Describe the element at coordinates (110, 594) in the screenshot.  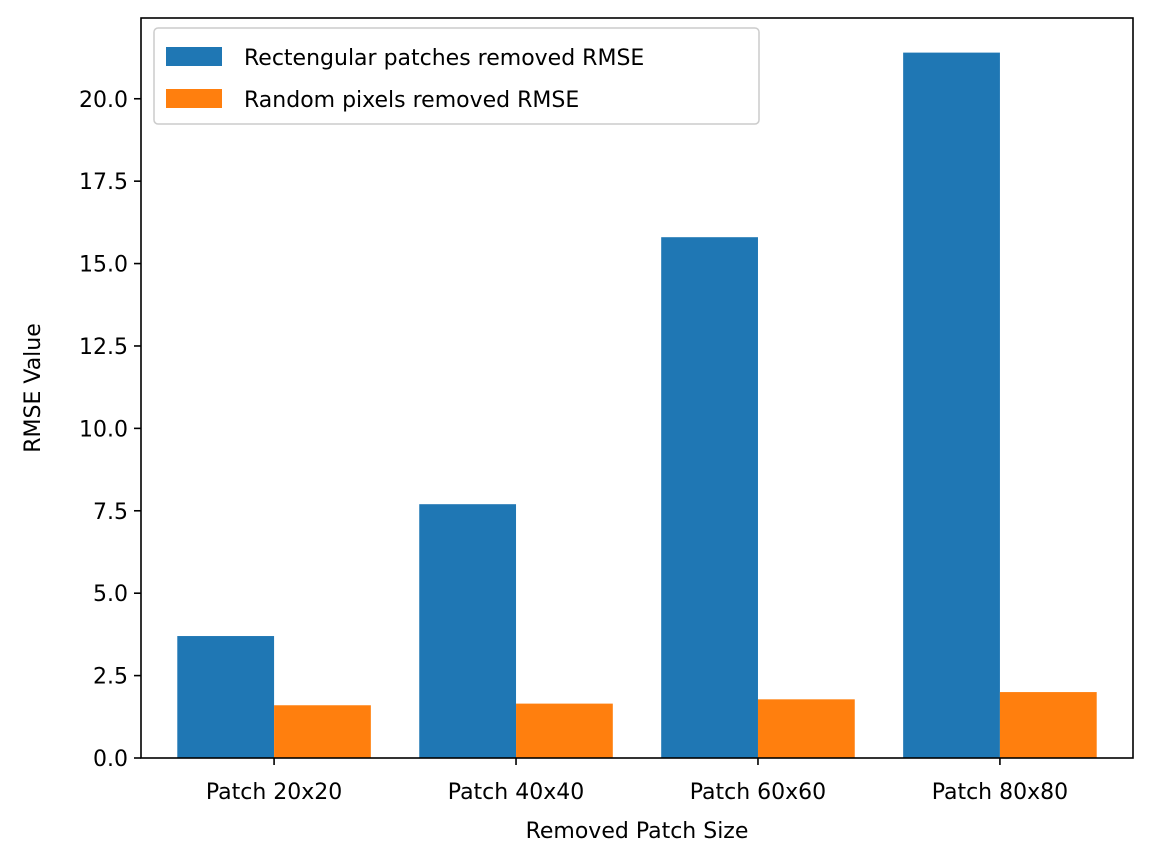
I see `y-tick-label: 5.0` at that location.